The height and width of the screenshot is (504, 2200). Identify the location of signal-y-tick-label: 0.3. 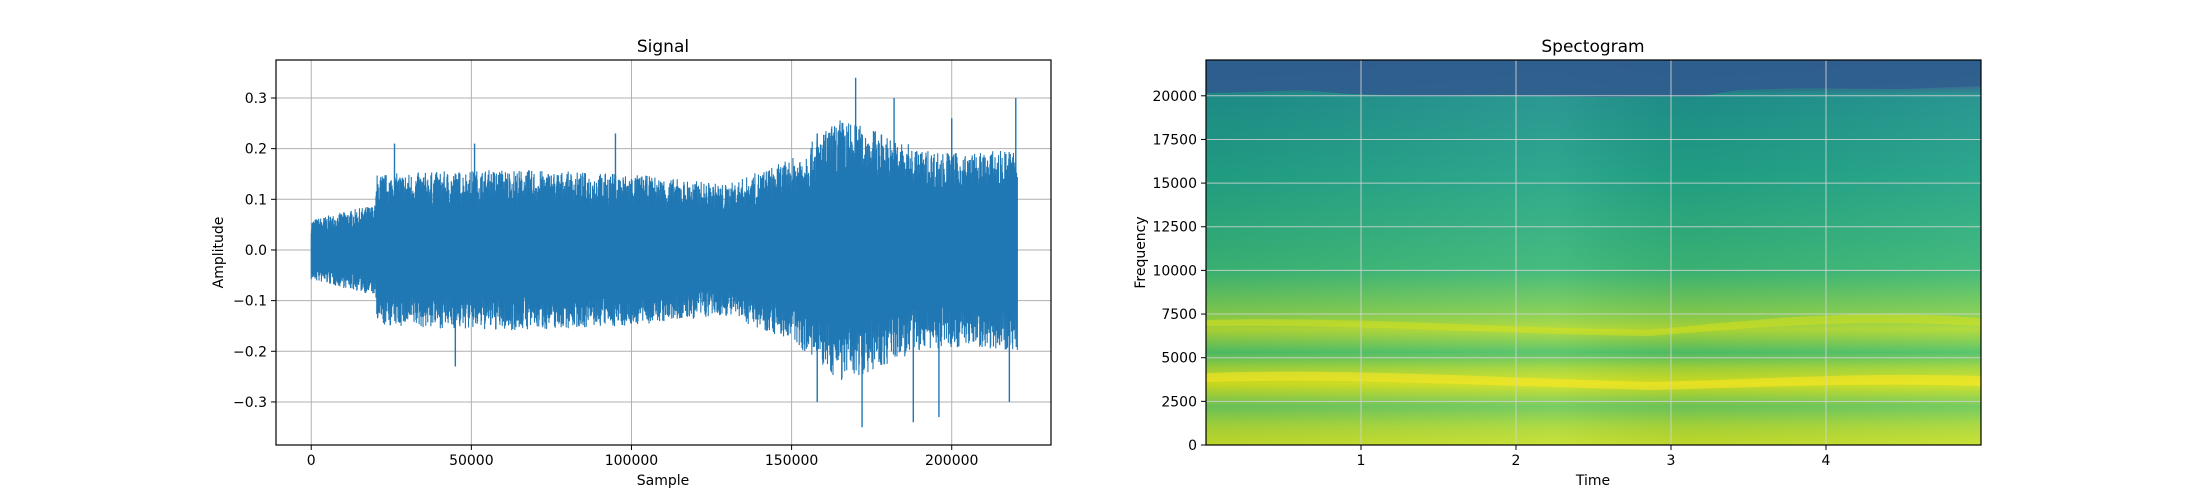
(256, 99).